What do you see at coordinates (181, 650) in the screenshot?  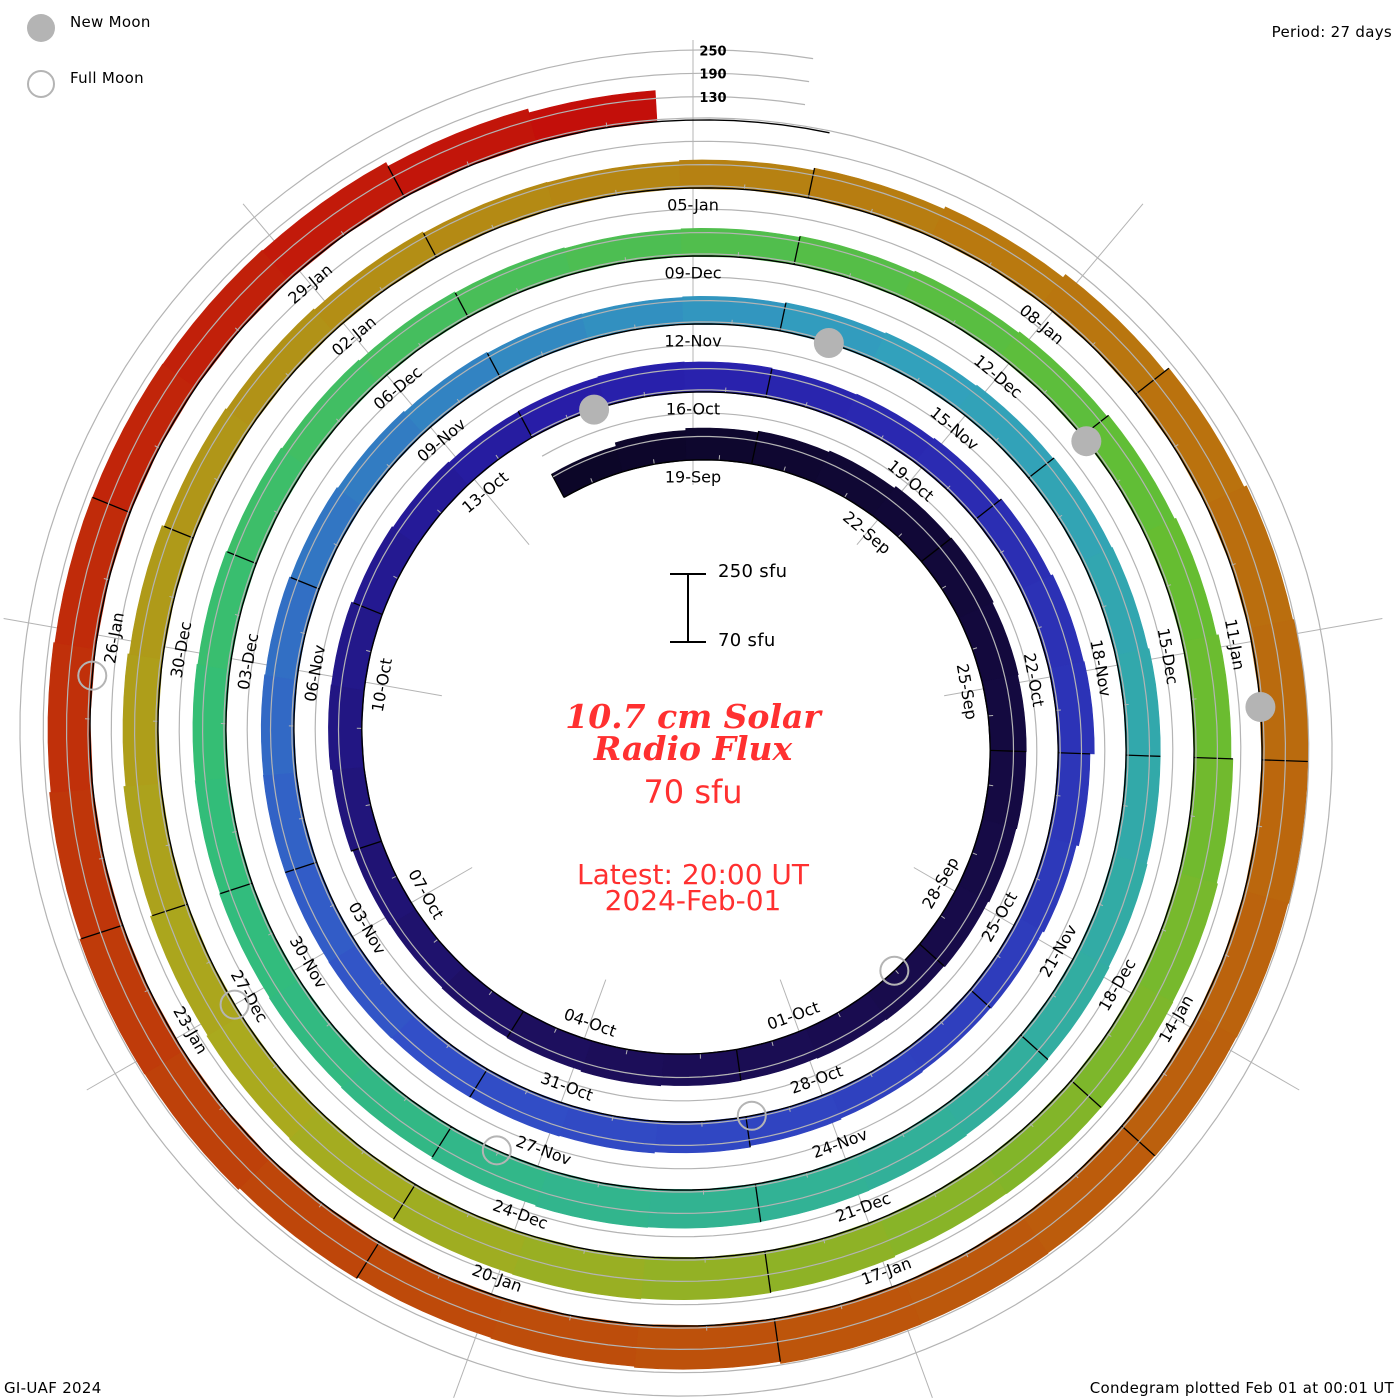 I see `date-label: 30-Dec` at bounding box center [181, 650].